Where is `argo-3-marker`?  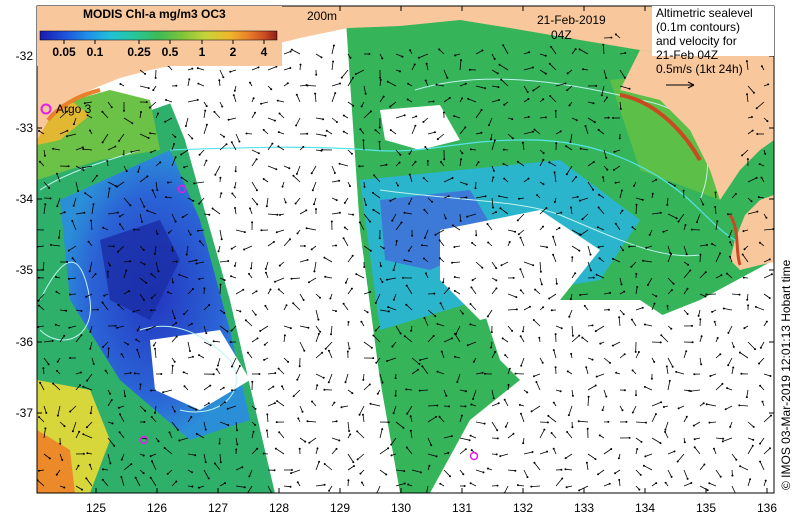
argo-3-marker is located at coordinates (46, 109).